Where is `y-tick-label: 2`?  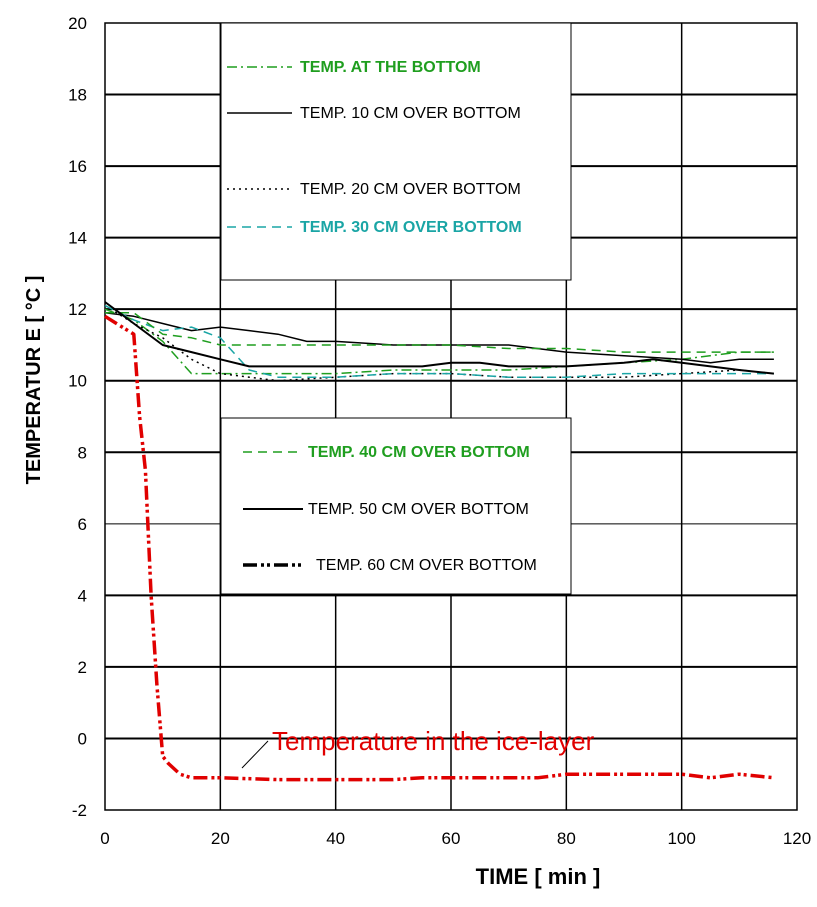 y-tick-label: 2 is located at coordinates (82, 667).